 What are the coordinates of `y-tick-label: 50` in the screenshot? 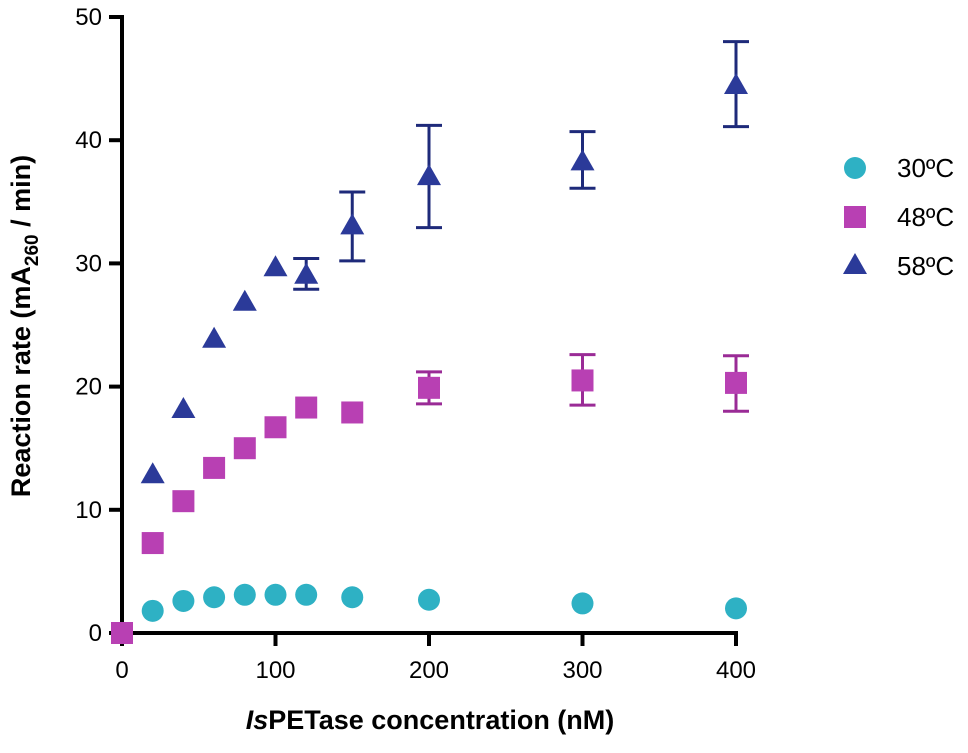 It's located at (88, 17).